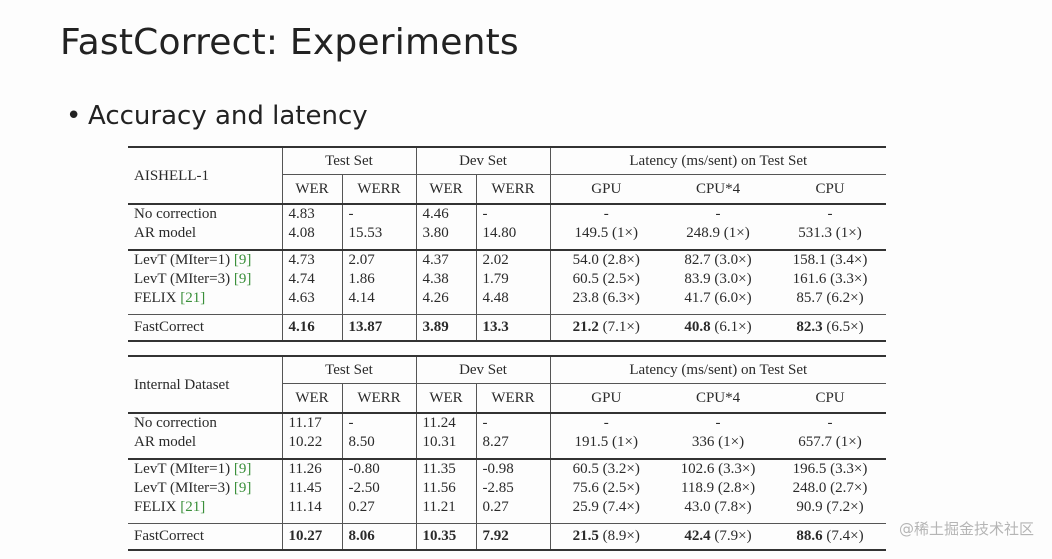 This screenshot has height=559, width=1052. What do you see at coordinates (830, 507) in the screenshot?
I see `cpu-latency-cell: 90.9 (7.2×)` at bounding box center [830, 507].